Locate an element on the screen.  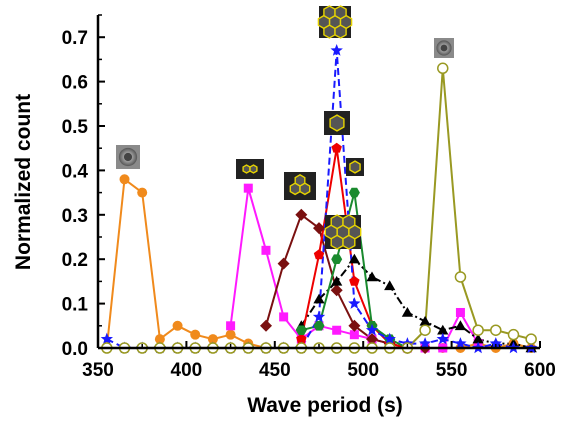
y-tick-label: 0.6 is located at coordinates (75, 83).